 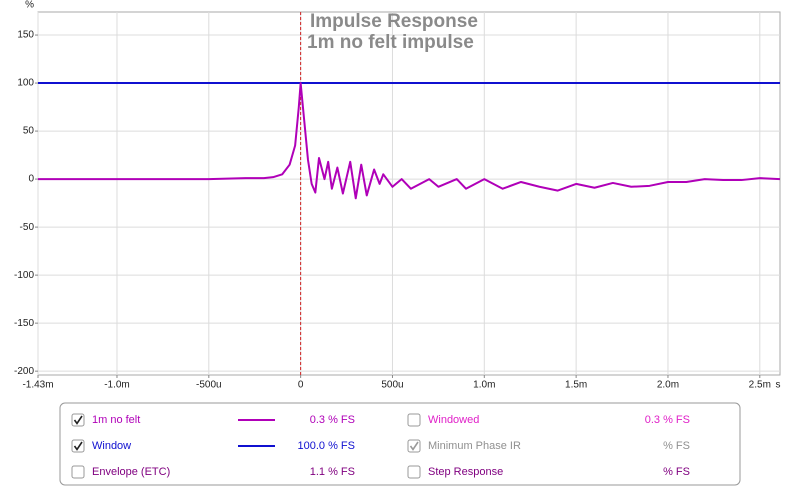 What do you see at coordinates (111, 446) in the screenshot?
I see `legend-label: Window` at bounding box center [111, 446].